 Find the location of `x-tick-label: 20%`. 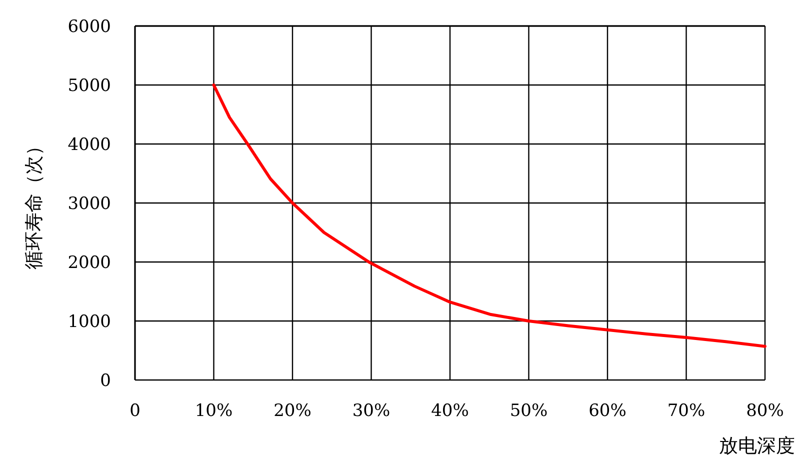

x-tick-label: 20% is located at coordinates (293, 411).